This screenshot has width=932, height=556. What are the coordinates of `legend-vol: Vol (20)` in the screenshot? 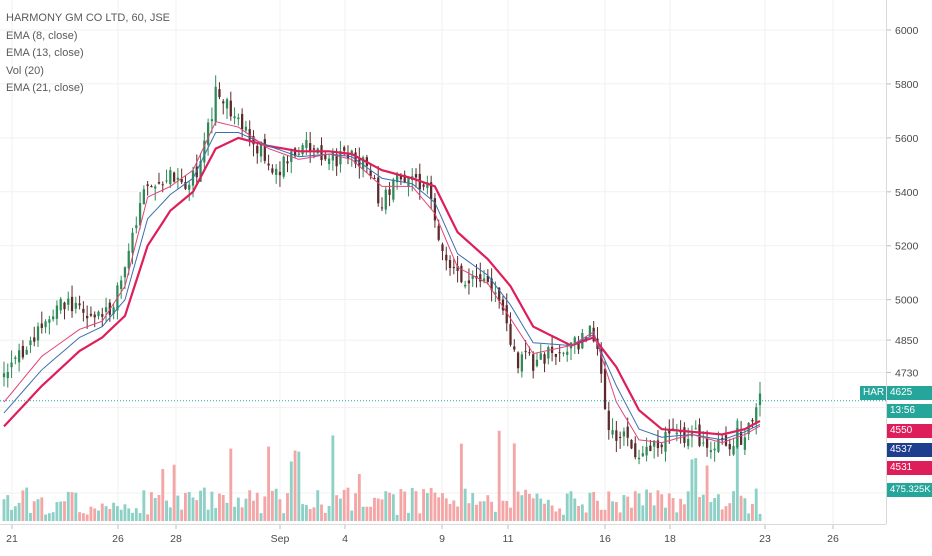 It's located at (25, 70).